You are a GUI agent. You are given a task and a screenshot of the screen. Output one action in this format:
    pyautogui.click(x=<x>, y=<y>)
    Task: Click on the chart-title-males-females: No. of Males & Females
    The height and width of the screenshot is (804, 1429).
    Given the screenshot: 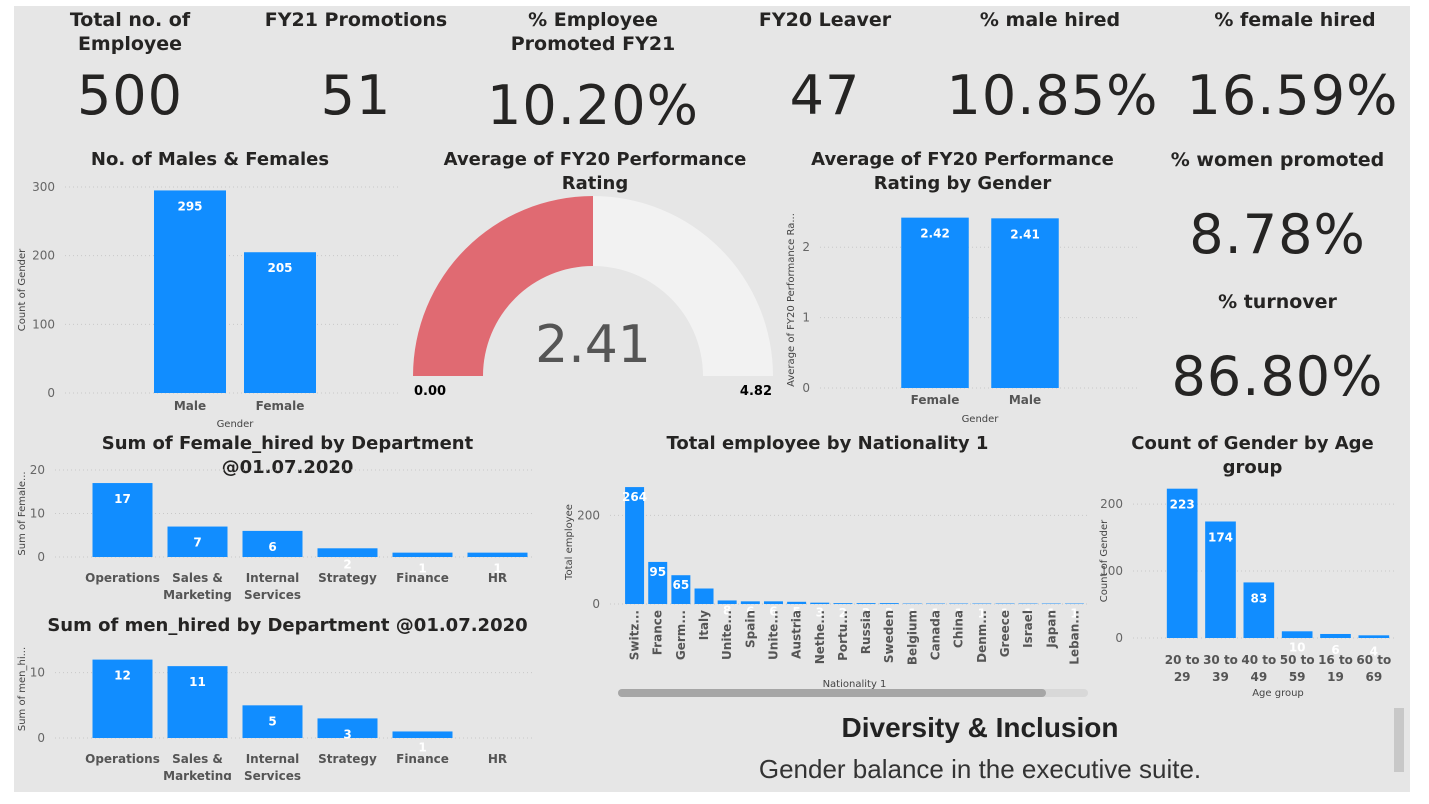 What is the action you would take?
    pyautogui.click(x=210, y=159)
    